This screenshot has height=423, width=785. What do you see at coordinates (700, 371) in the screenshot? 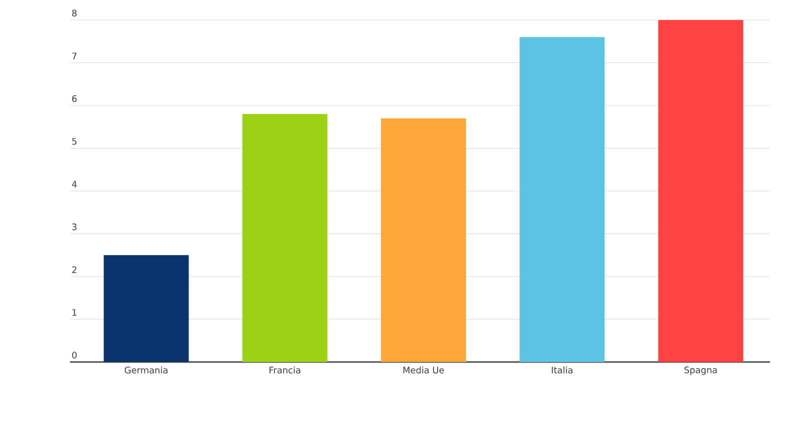
I see `x-tick-label: Spagna` at bounding box center [700, 371].